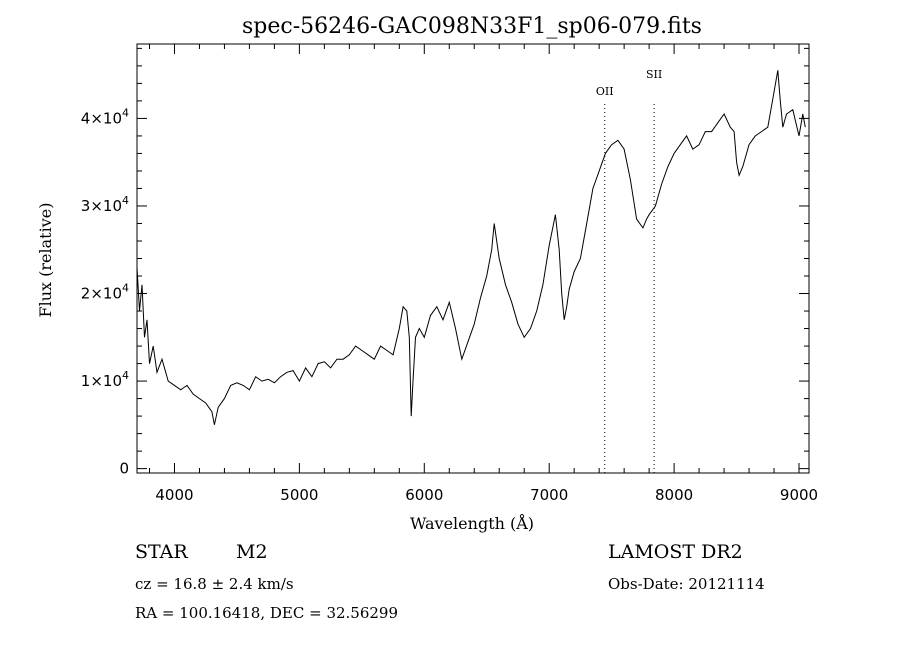 The width and height of the screenshot is (900, 650). Describe the element at coordinates (549, 495) in the screenshot. I see `x-tick-label: 7000` at that location.